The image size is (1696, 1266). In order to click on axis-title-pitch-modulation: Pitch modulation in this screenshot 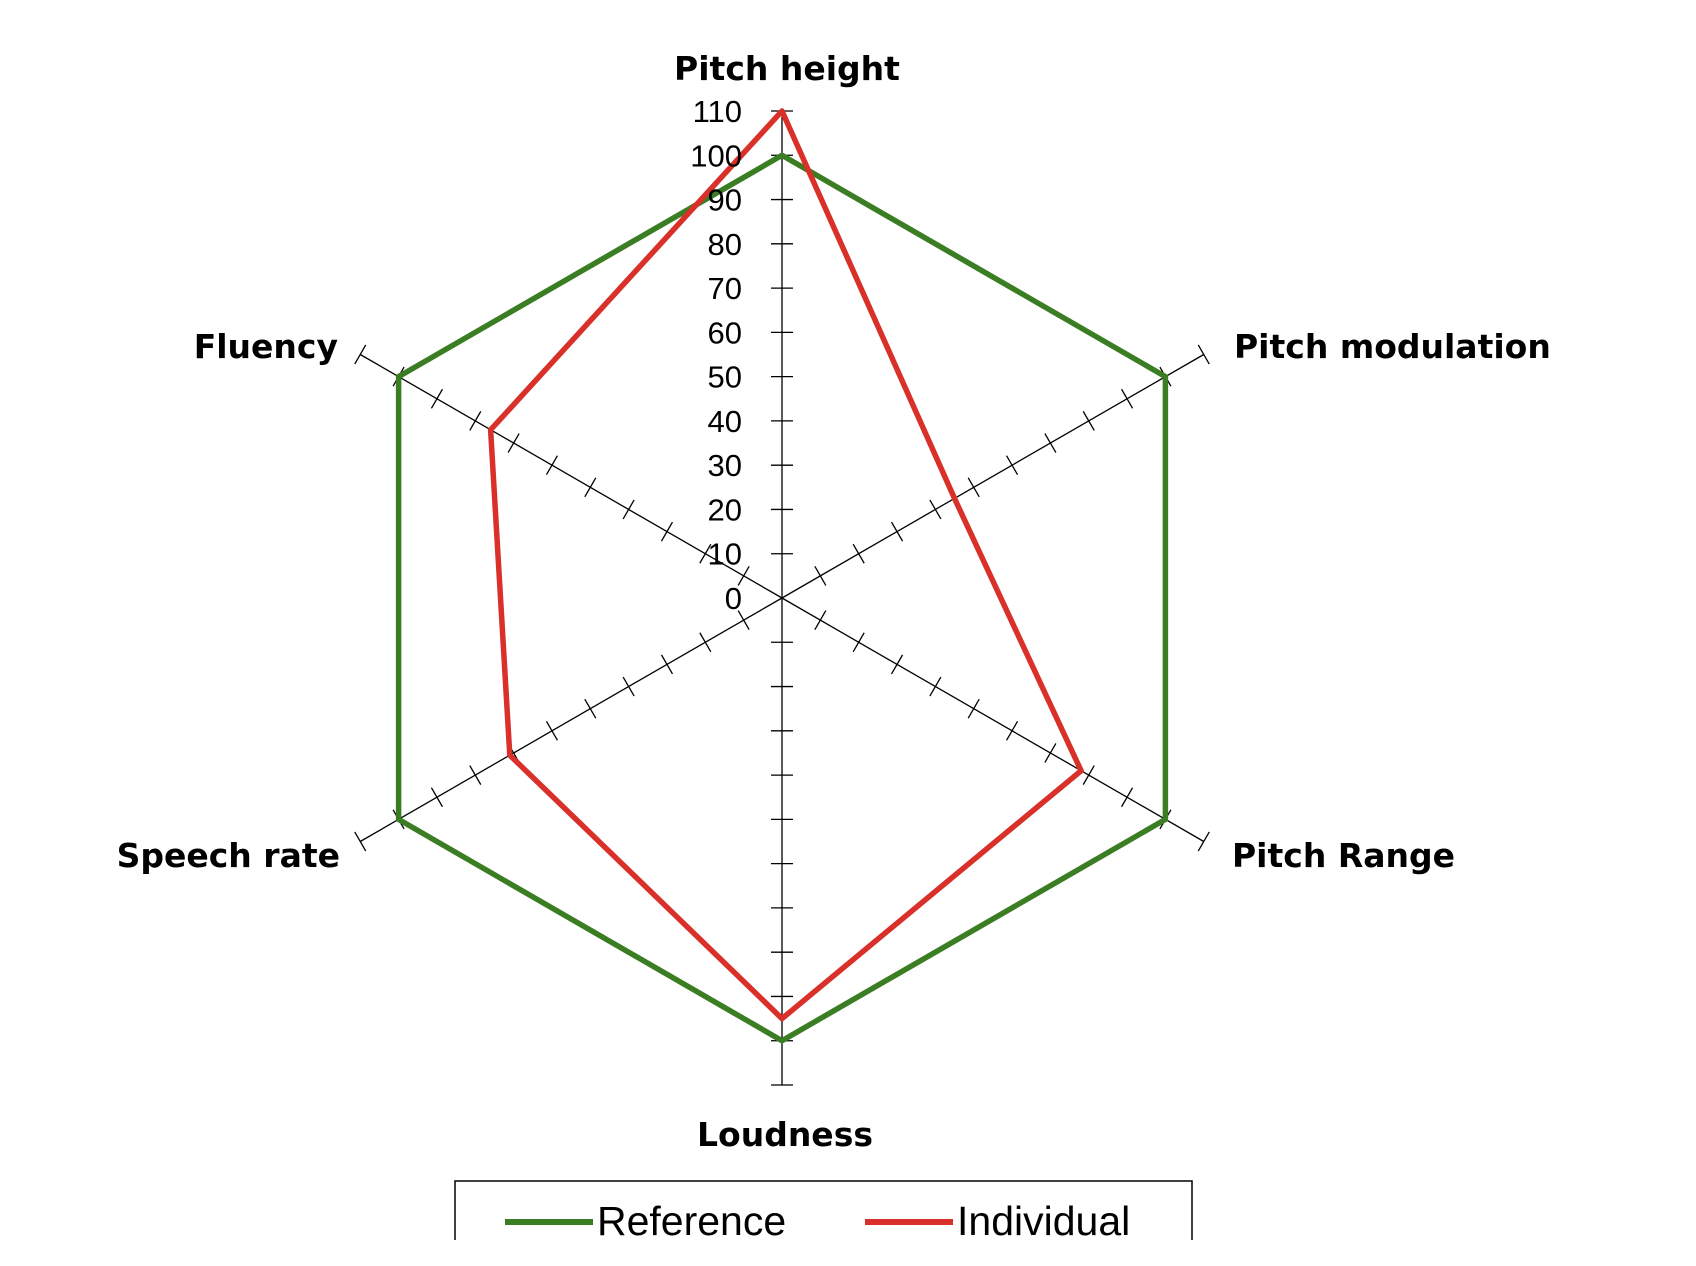, I will do `click(1392, 346)`.